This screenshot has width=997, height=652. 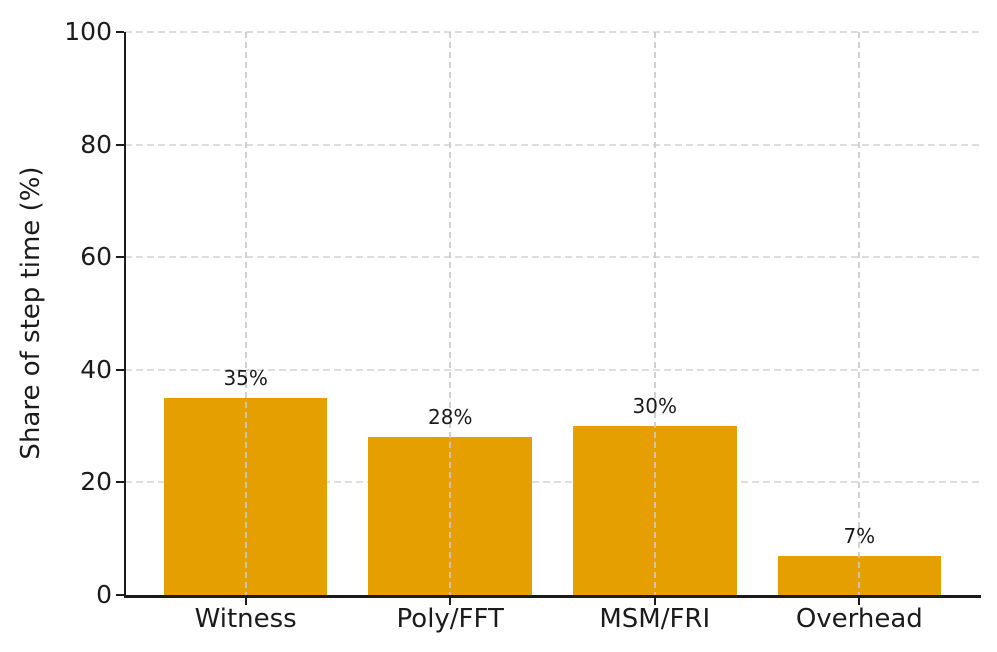 I want to click on x-tick-label: Witness, so click(x=245, y=619).